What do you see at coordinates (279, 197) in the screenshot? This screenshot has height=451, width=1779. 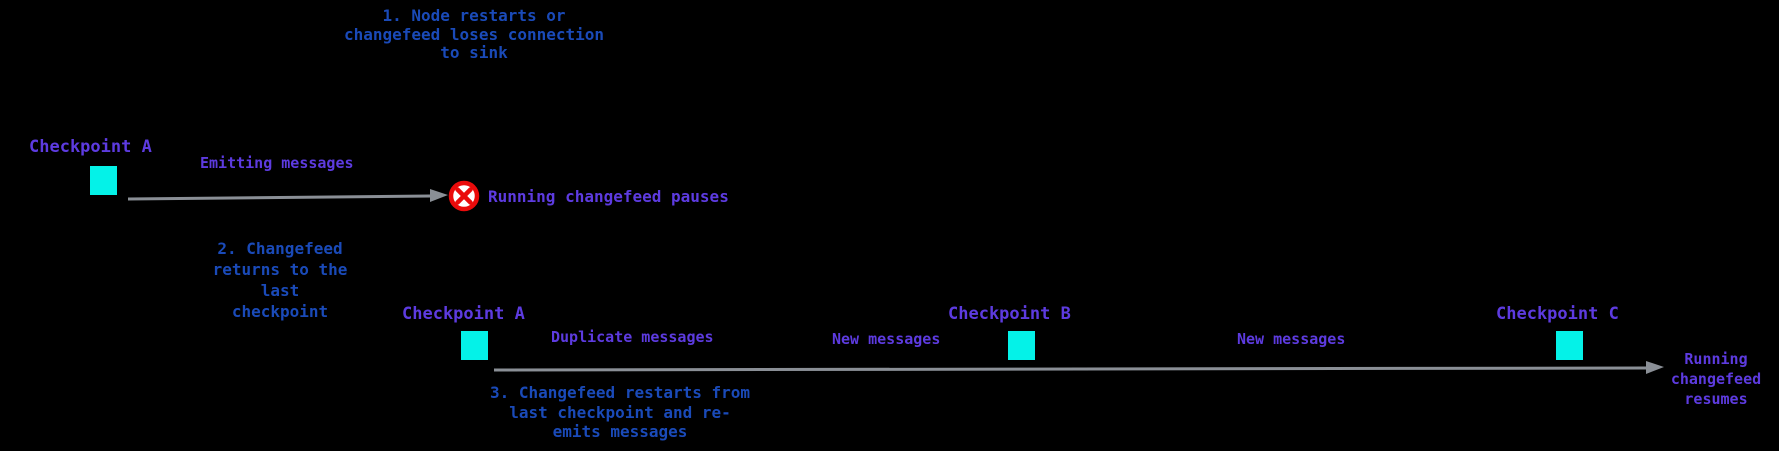 I see `emitting-arrow-line` at bounding box center [279, 197].